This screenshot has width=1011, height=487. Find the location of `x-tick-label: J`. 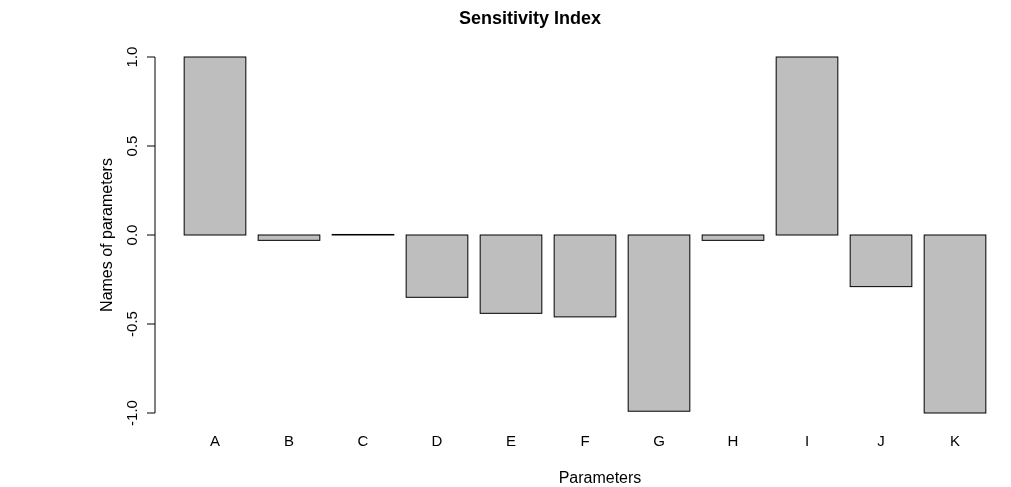

x-tick-label: J is located at coordinates (881, 440).